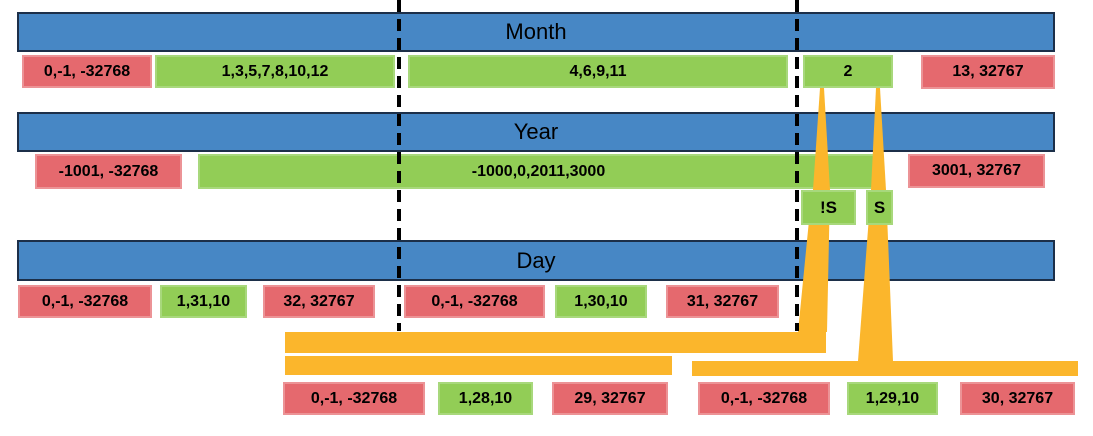 The image size is (1093, 436). I want to click on year-partition-valid: -1000,0,2011,3000, so click(538, 171).